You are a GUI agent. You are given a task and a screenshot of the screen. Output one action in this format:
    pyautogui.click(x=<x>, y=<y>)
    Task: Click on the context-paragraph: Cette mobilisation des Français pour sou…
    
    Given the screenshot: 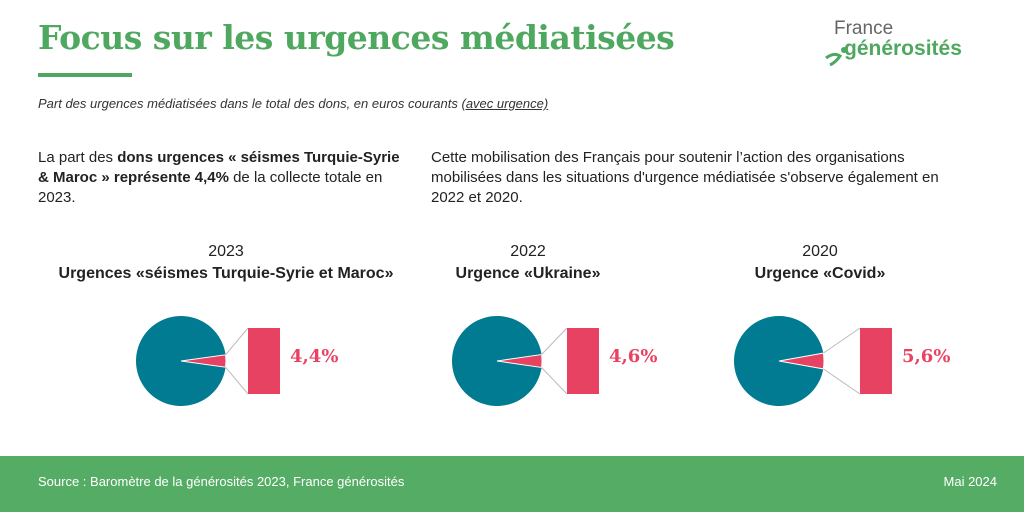 What is the action you would take?
    pyautogui.click(x=685, y=177)
    